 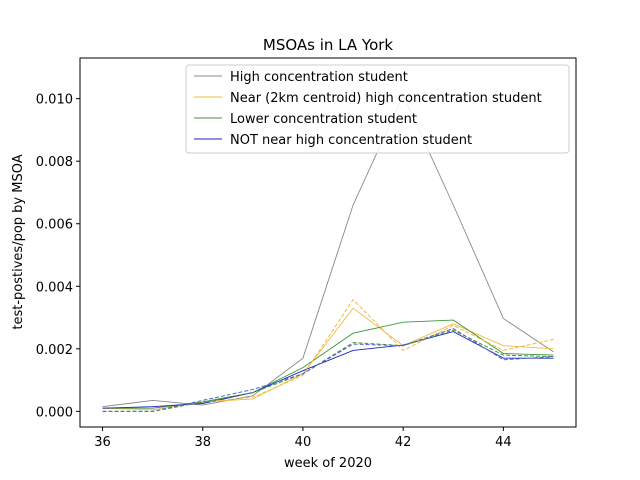 What do you see at coordinates (319, 77) in the screenshot?
I see `legend-label: High concentration student` at bounding box center [319, 77].